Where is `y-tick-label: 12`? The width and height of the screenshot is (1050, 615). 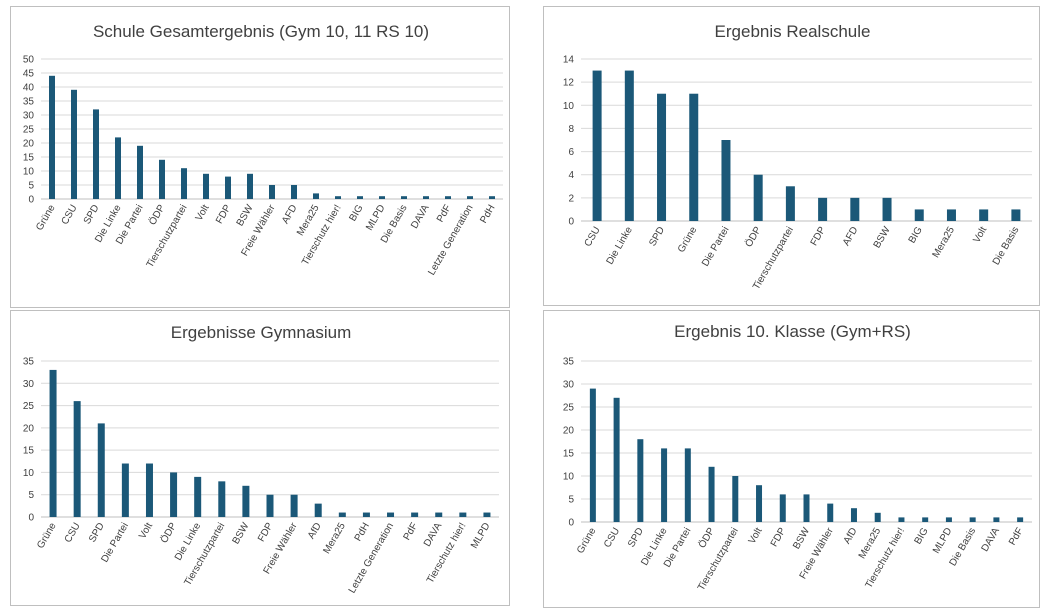
y-tick-label: 12 is located at coordinates (569, 83).